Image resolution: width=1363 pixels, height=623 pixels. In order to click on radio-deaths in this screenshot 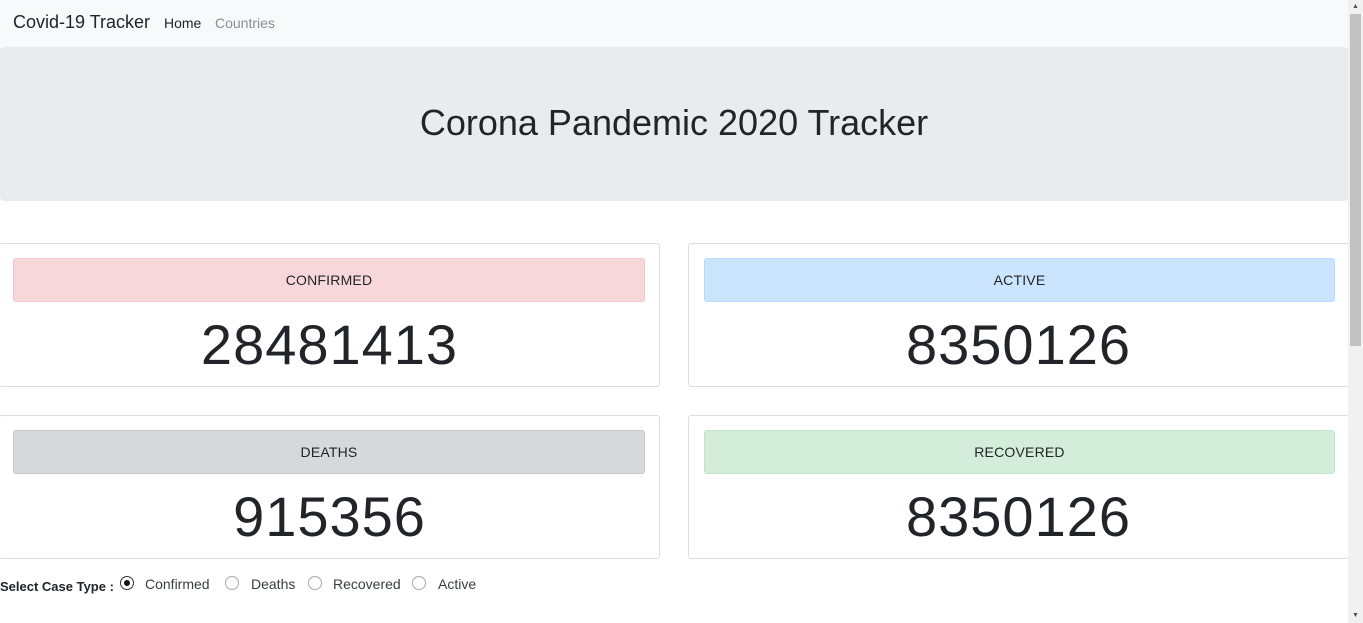, I will do `click(232, 583)`.